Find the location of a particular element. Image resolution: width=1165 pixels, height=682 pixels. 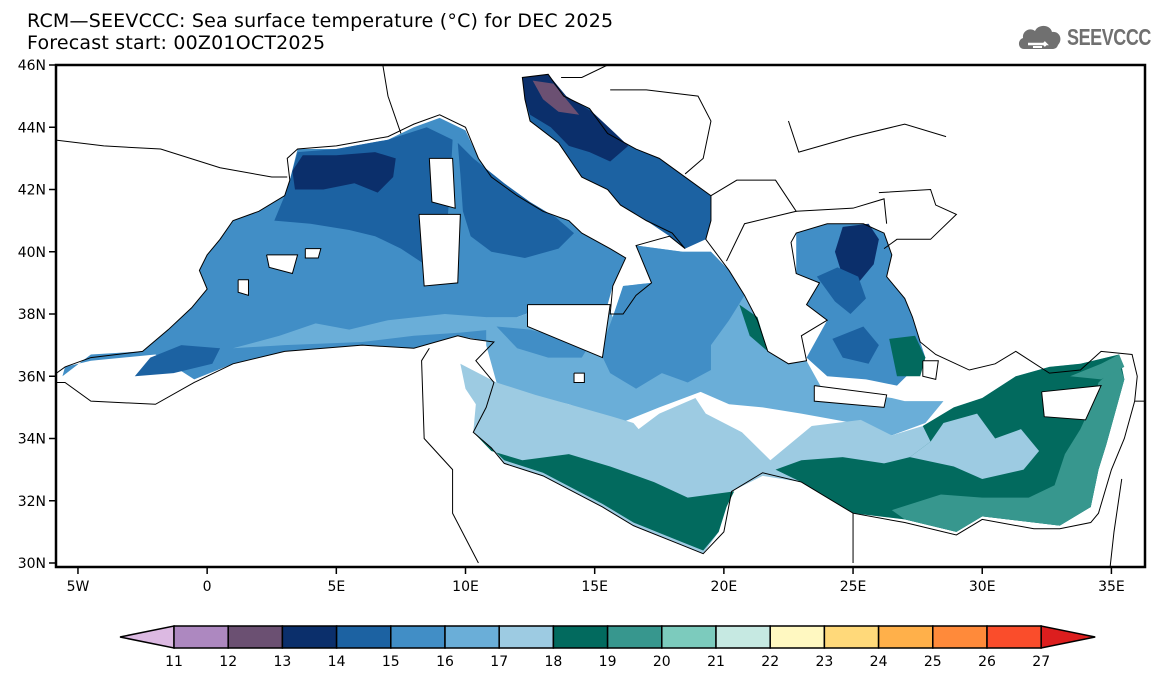

colorbar-level-label: 21 is located at coordinates (716, 662).